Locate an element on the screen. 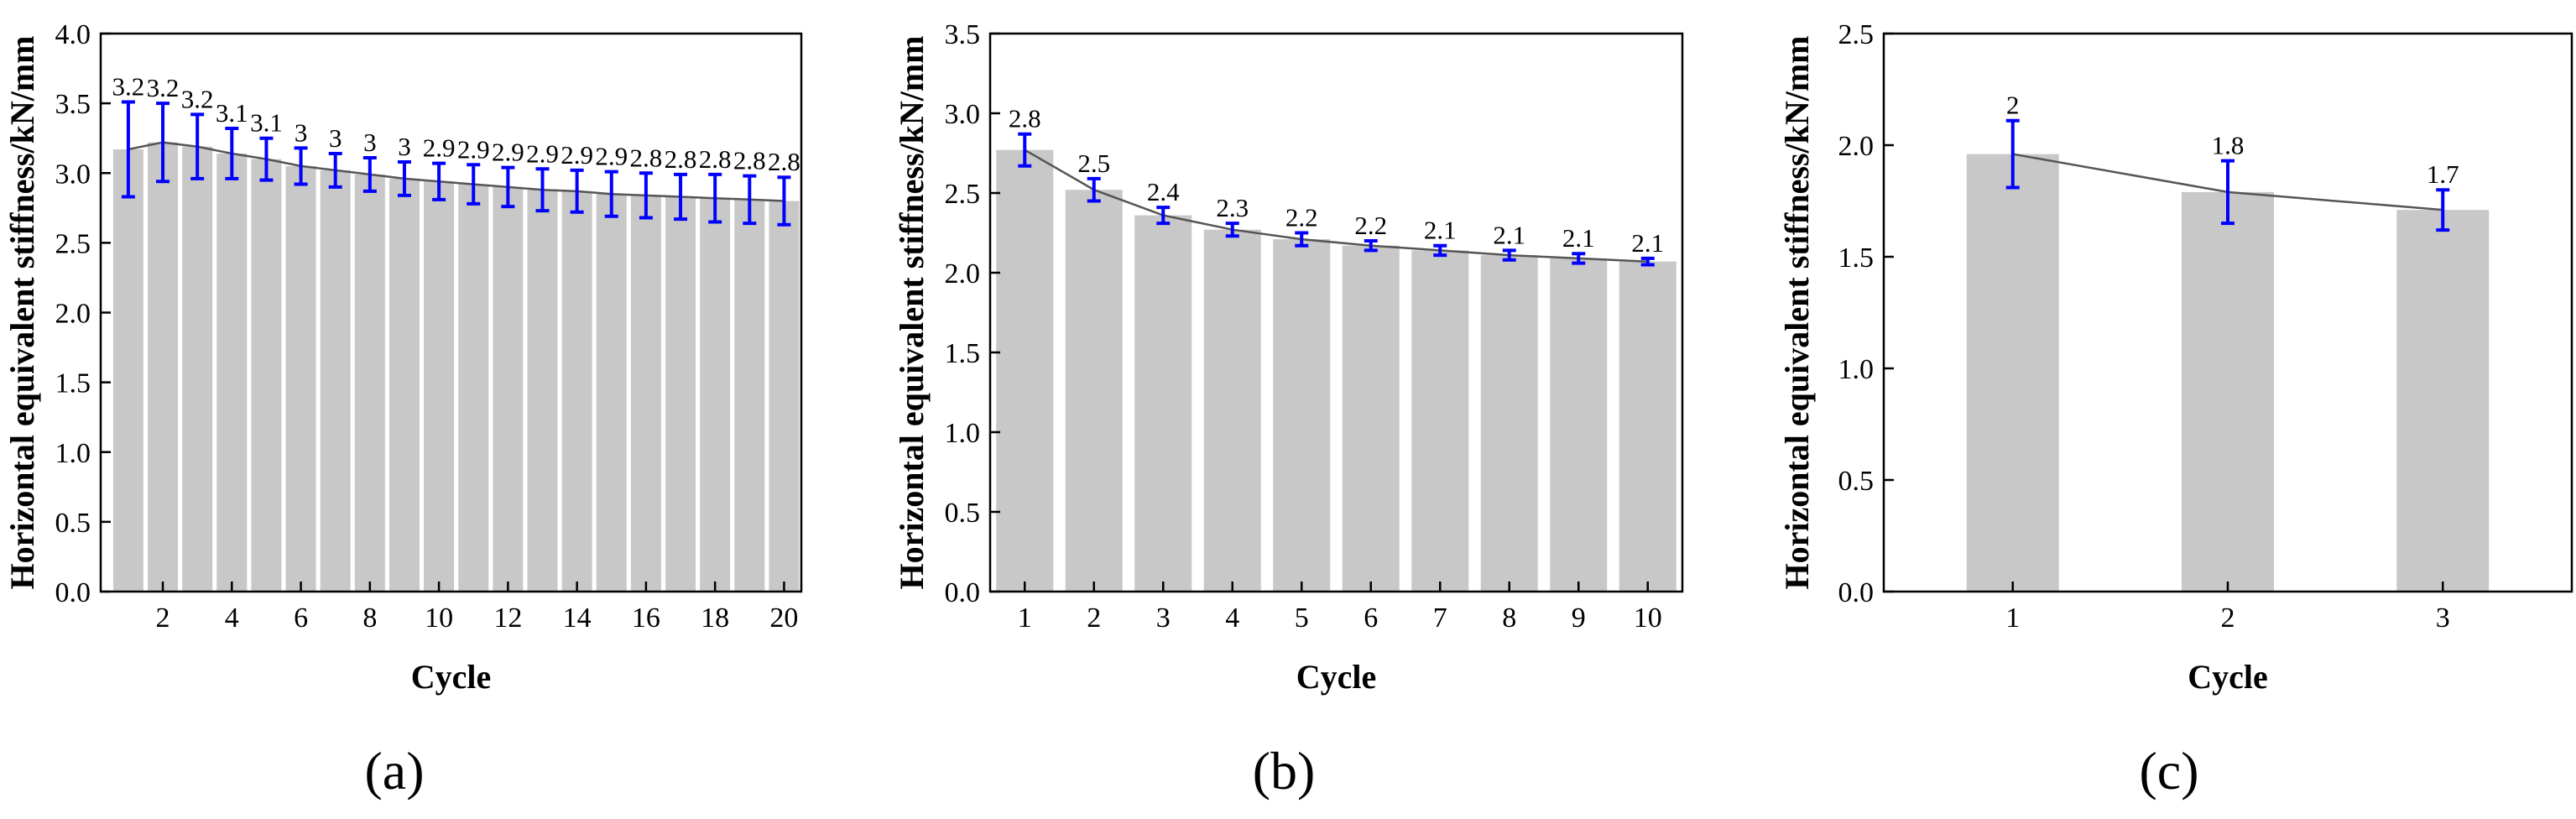  y-tick-label: 2.0 is located at coordinates (73, 314).